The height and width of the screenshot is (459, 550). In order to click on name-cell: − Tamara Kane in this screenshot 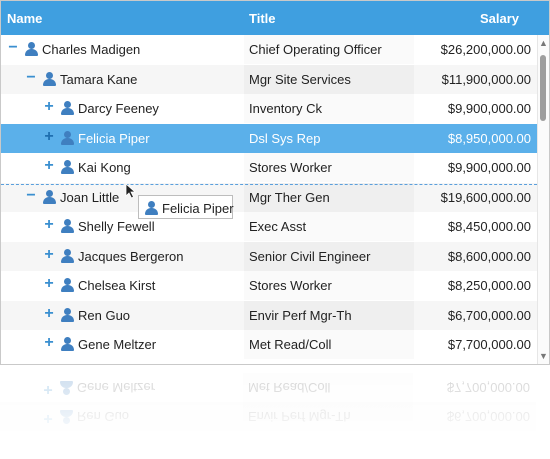, I will do `click(122, 79)`.